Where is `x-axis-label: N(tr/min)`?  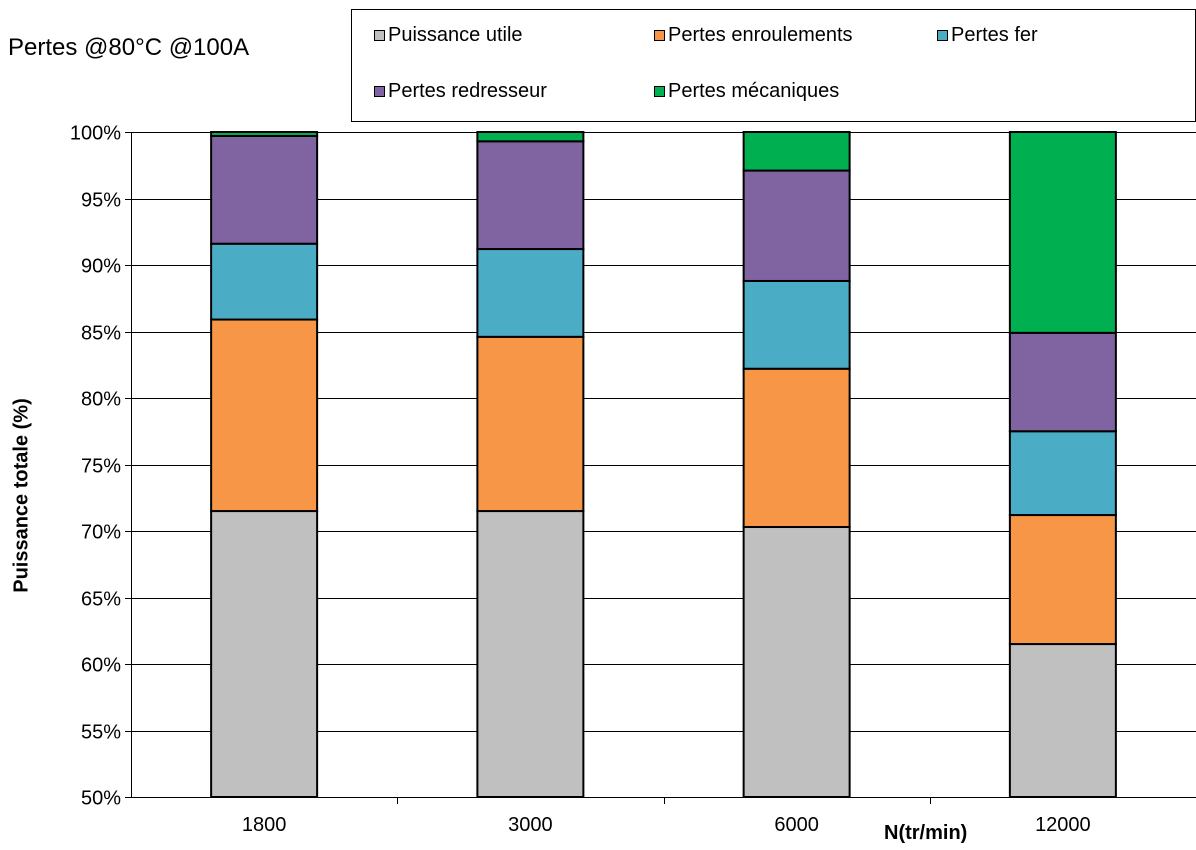 x-axis-label: N(tr/min) is located at coordinates (926, 833).